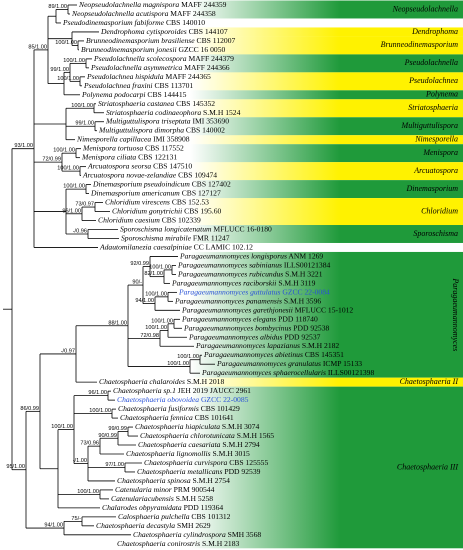 This screenshot has width=463, height=550. Describe the element at coordinates (117, 429) in the screenshot. I see `support-value: 99/0.99` at that location.